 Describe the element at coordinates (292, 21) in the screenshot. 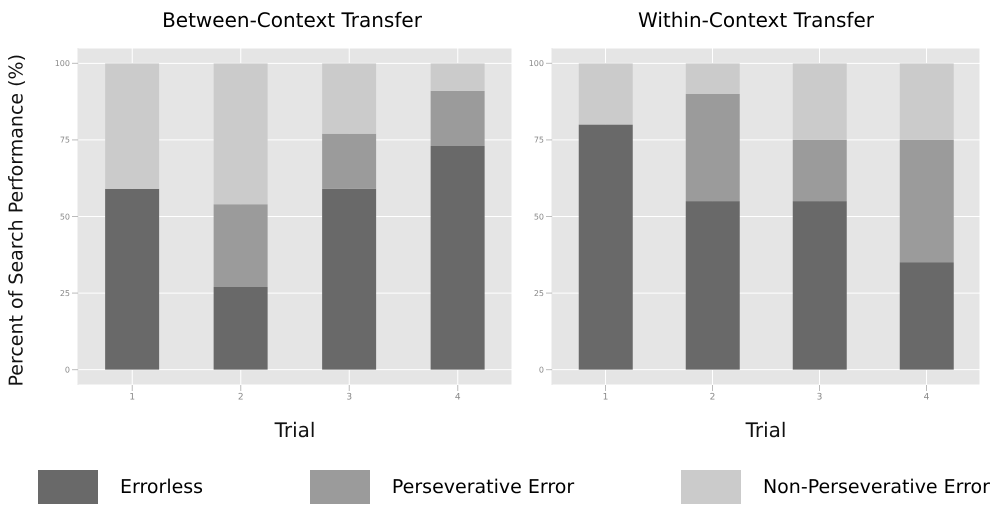

I see `chart-title: Between-Context Transfer` at that location.